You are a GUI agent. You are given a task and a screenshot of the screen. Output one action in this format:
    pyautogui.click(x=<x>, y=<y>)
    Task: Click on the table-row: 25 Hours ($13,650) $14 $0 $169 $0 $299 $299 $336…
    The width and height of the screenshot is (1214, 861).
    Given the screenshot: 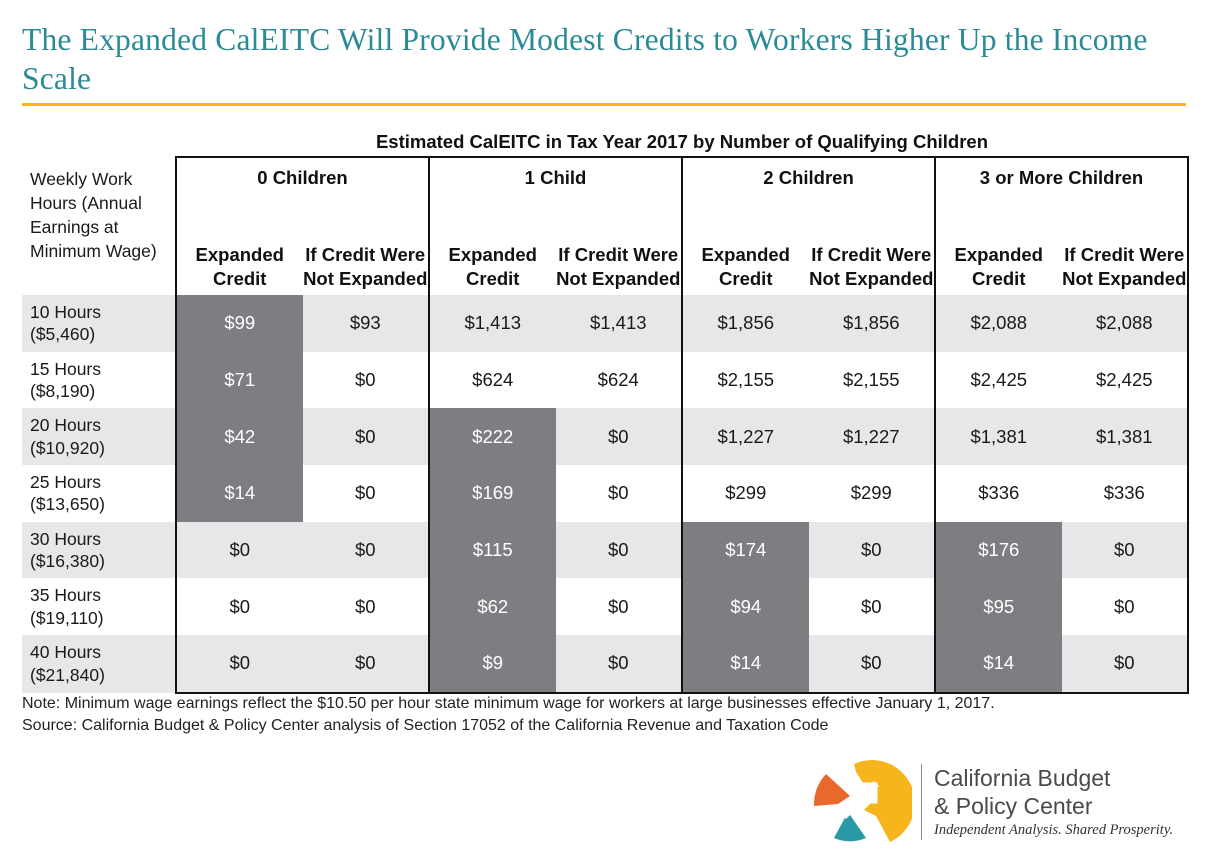 What is the action you would take?
    pyautogui.click(x=606, y=493)
    